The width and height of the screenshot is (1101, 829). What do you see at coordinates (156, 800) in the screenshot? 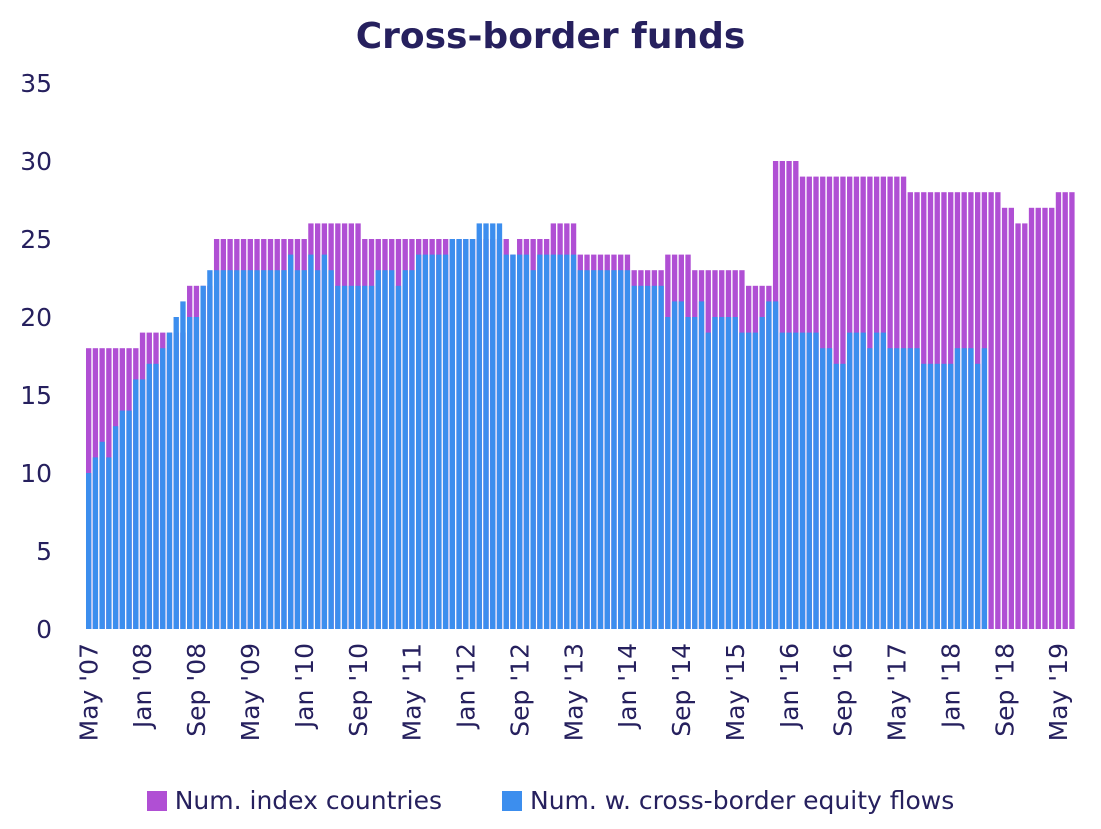
I see `legend-swatch-index-countries` at bounding box center [156, 800].